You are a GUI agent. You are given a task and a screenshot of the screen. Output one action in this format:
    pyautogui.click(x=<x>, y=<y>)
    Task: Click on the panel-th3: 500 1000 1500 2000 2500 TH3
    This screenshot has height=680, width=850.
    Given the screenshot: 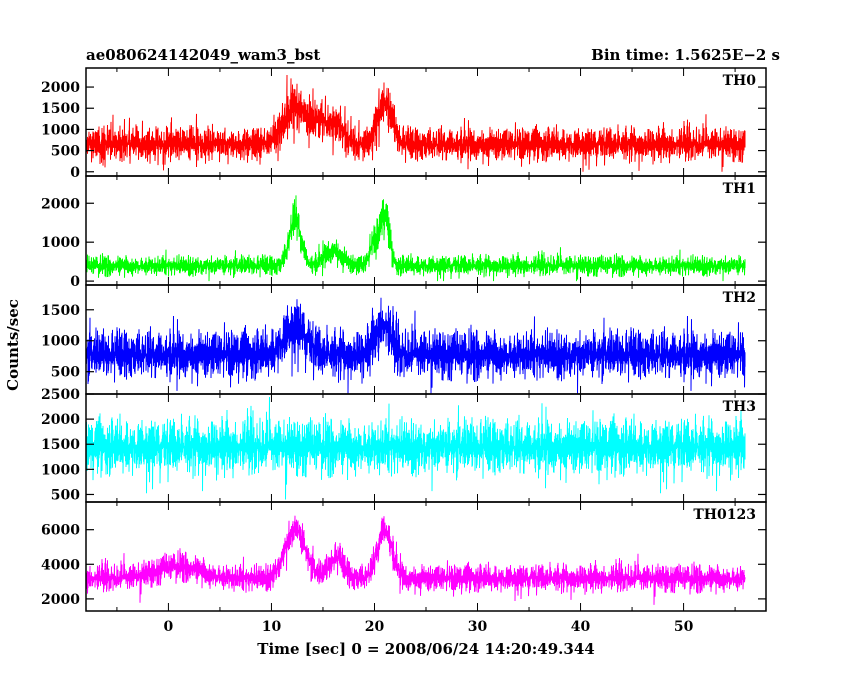 What is the action you would take?
    pyautogui.click(x=404, y=445)
    